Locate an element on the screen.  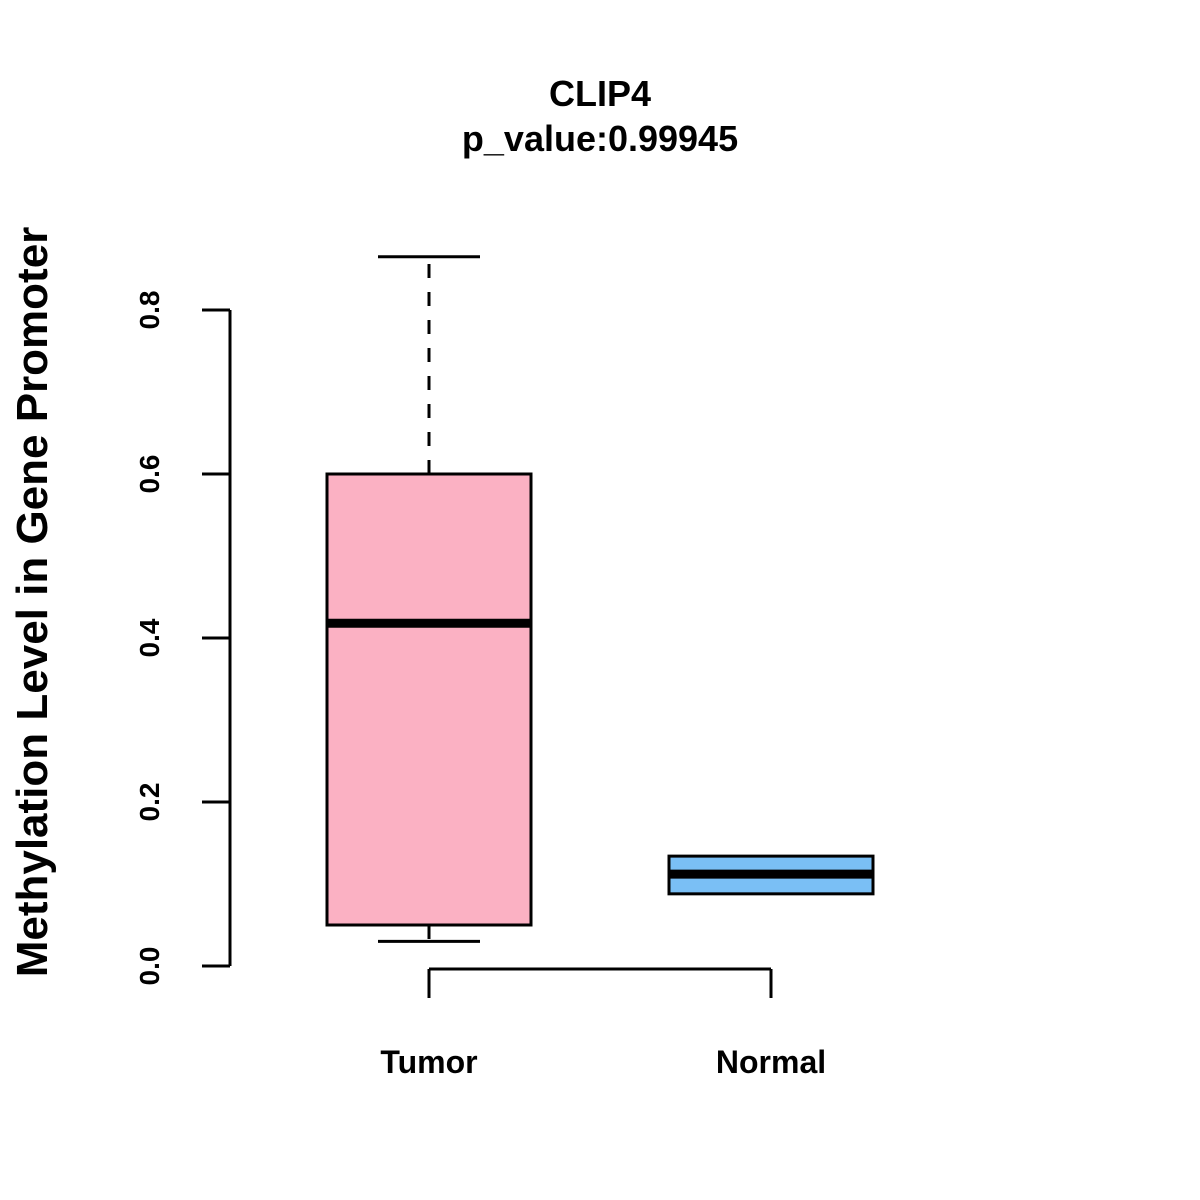
y-tick-label: 0.6 is located at coordinates (149, 474).